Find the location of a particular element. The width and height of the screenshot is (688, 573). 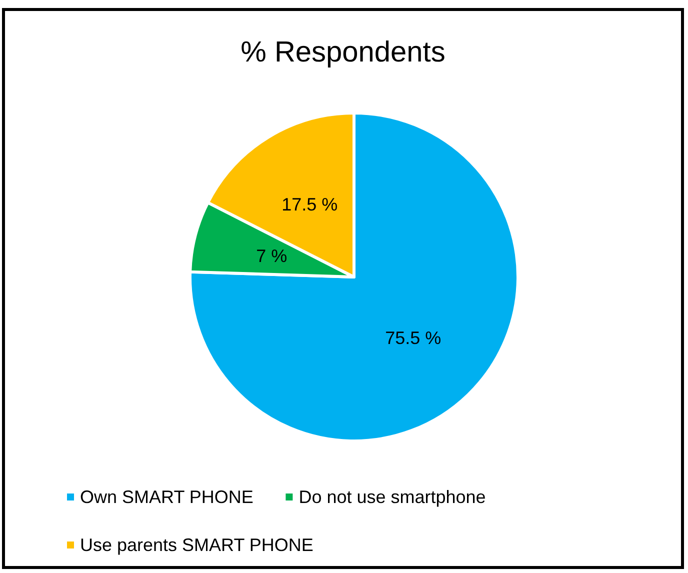

legend-label: Use parents SMART PHONE is located at coordinates (197, 545).